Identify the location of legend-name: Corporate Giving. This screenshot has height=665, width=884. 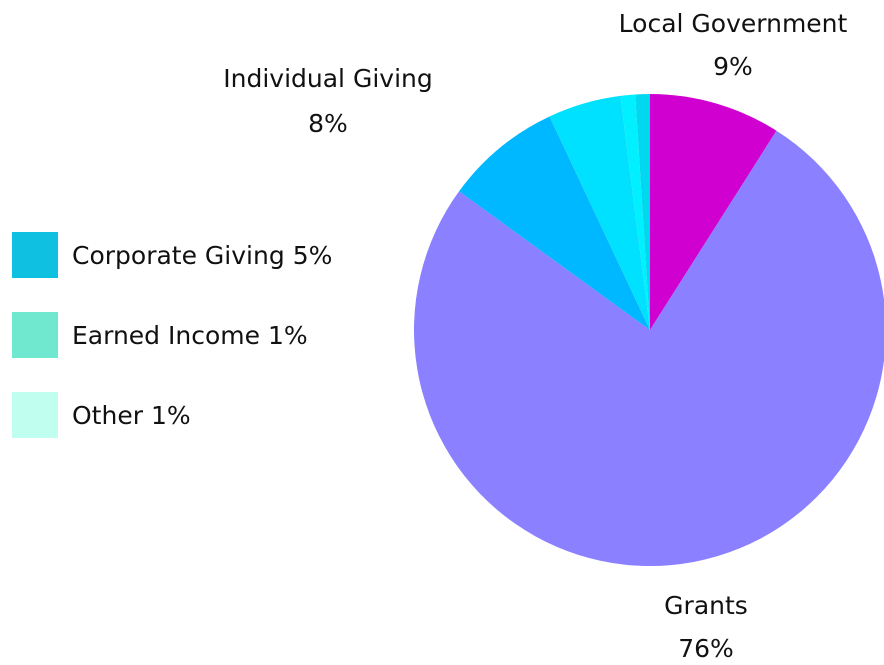
(178, 255).